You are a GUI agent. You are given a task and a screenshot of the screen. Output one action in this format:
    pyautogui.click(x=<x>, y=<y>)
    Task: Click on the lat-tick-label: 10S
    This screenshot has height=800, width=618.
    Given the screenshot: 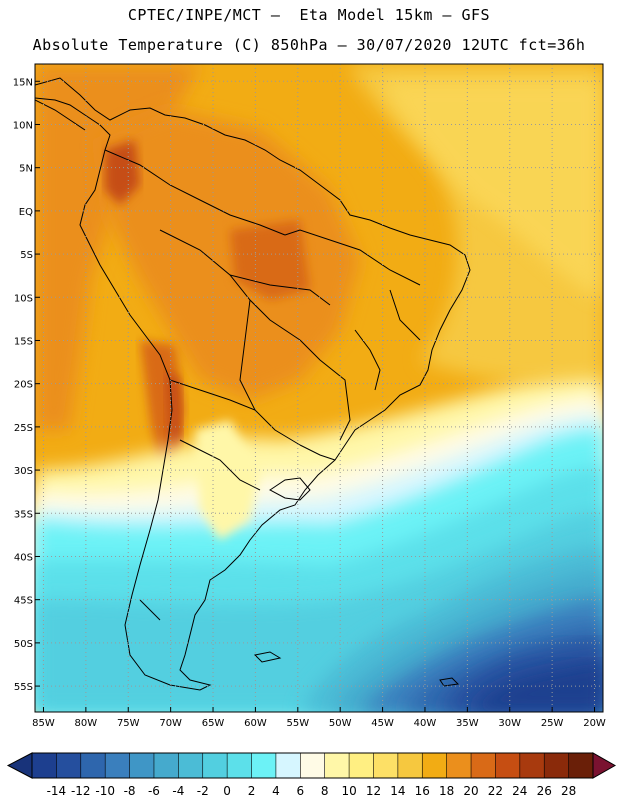 What is the action you would take?
    pyautogui.click(x=23, y=298)
    